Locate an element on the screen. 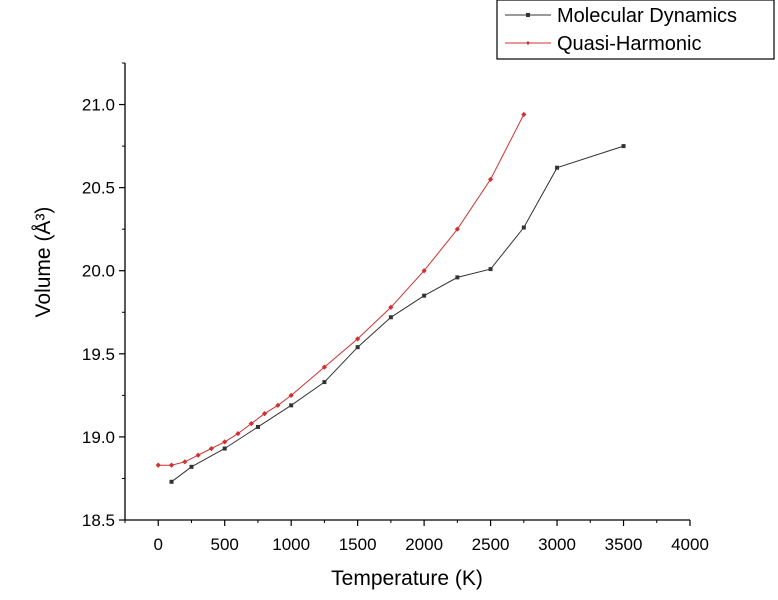 This screenshot has width=778, height=600. legend-box is located at coordinates (635, 30).